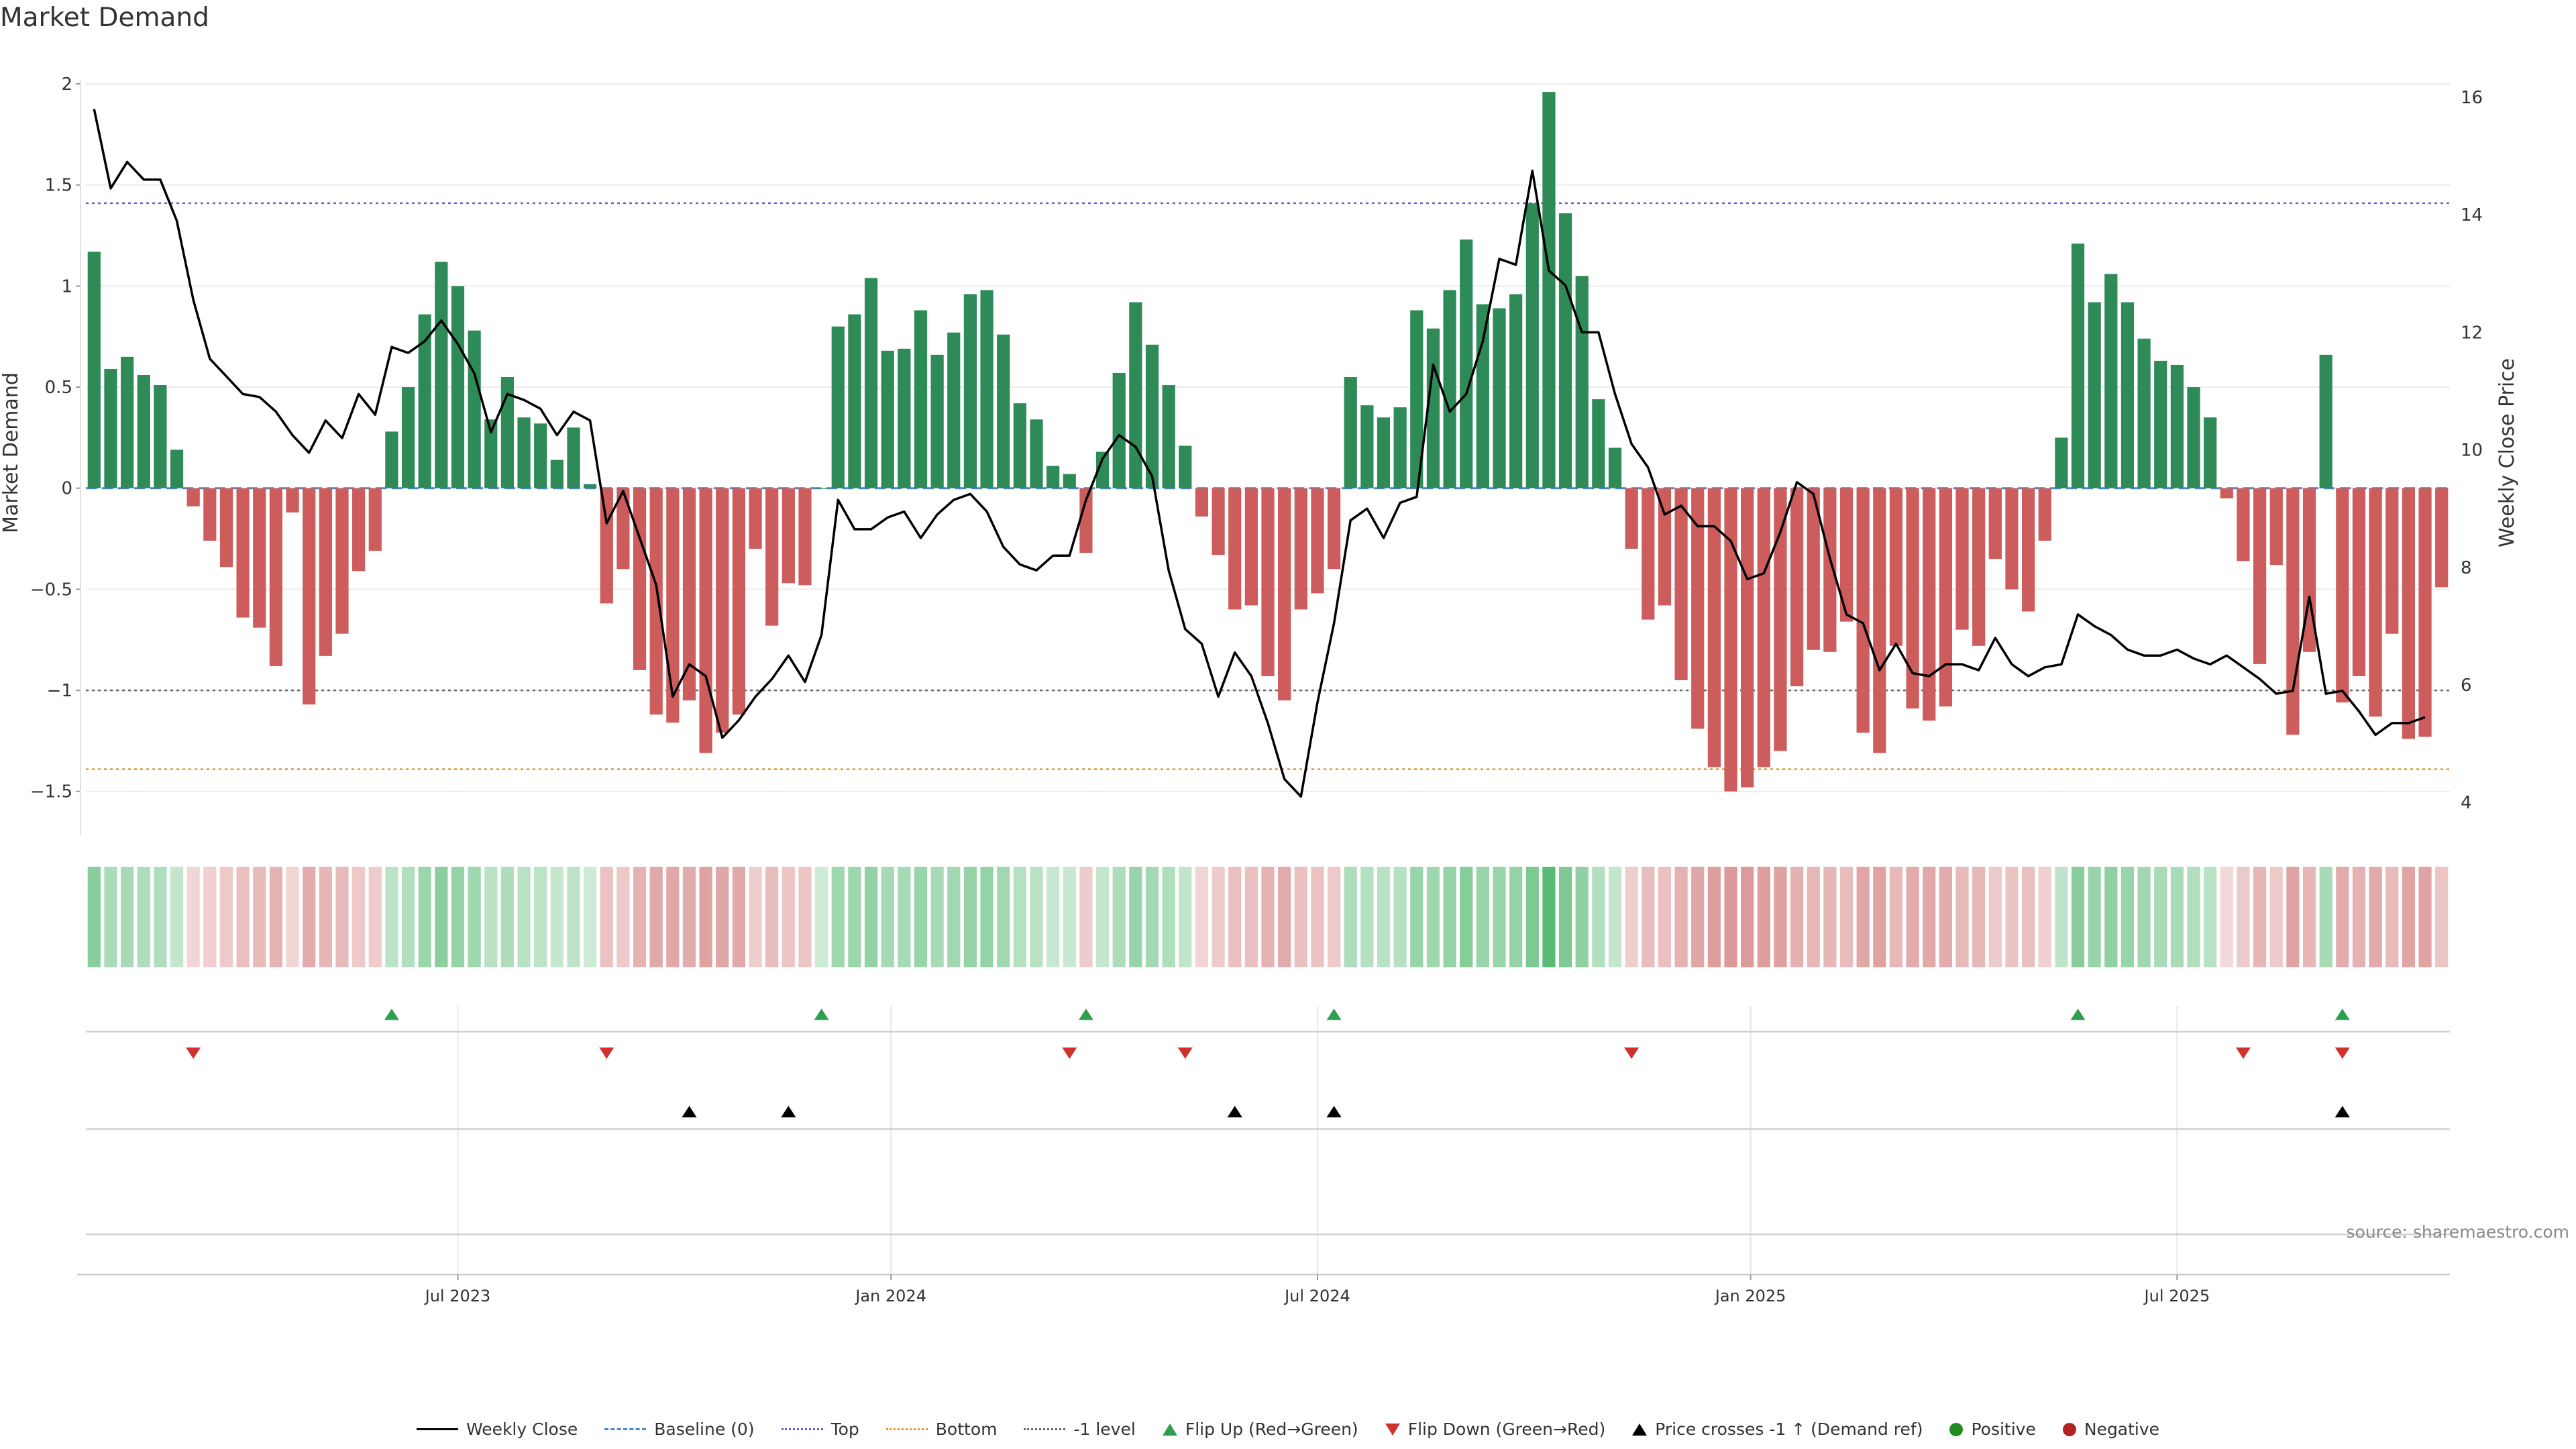 This screenshot has height=1449, width=2576. Describe the element at coordinates (1271, 1429) in the screenshot. I see `legend-label: Flip Up (Red→Green)` at that location.